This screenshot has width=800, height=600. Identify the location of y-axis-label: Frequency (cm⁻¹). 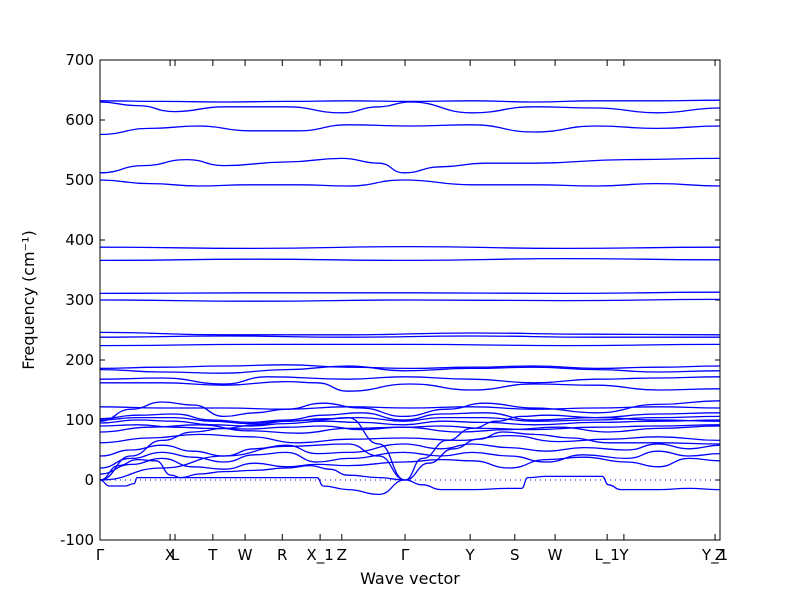
(28, 299).